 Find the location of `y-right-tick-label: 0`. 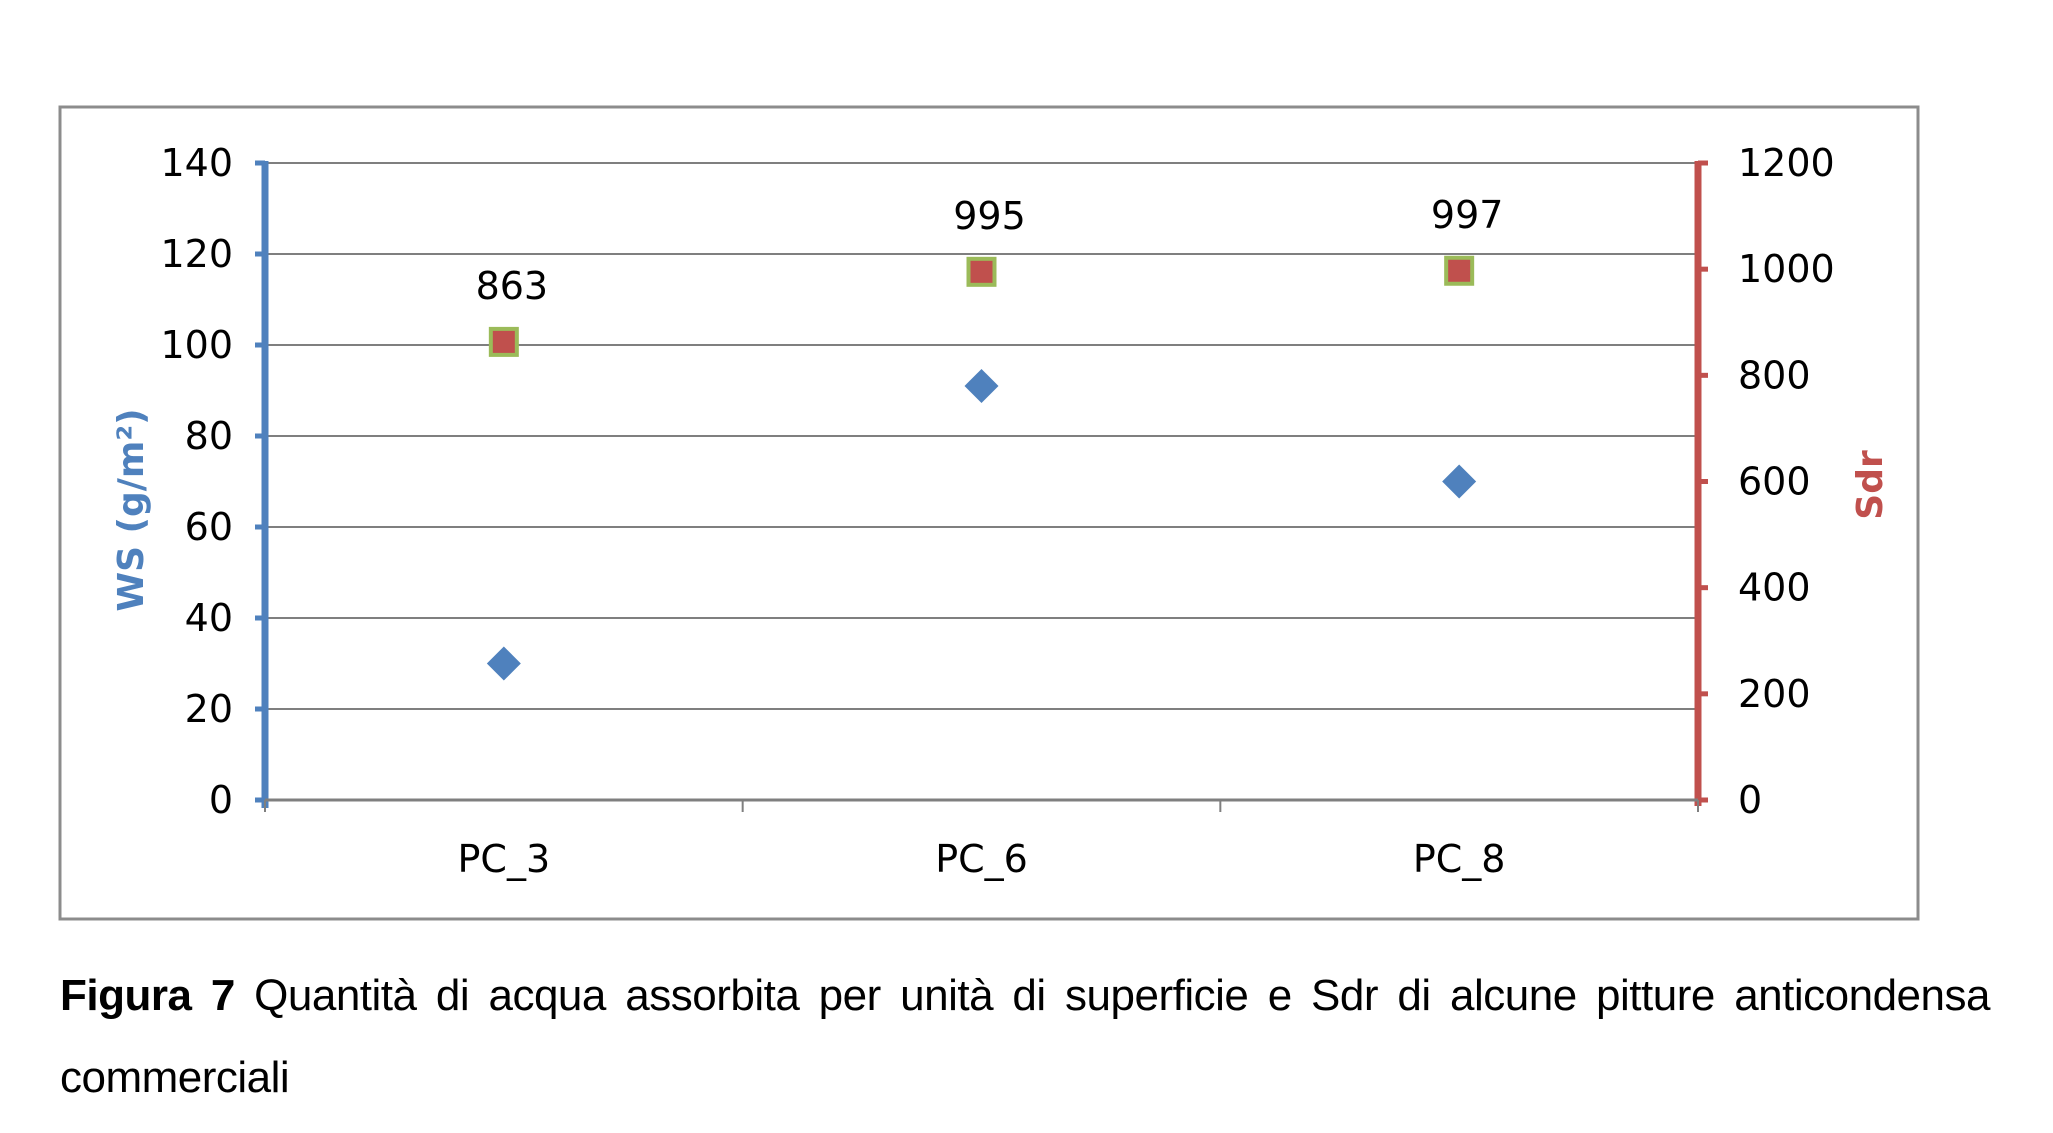

y-right-tick-label: 0 is located at coordinates (1750, 800).